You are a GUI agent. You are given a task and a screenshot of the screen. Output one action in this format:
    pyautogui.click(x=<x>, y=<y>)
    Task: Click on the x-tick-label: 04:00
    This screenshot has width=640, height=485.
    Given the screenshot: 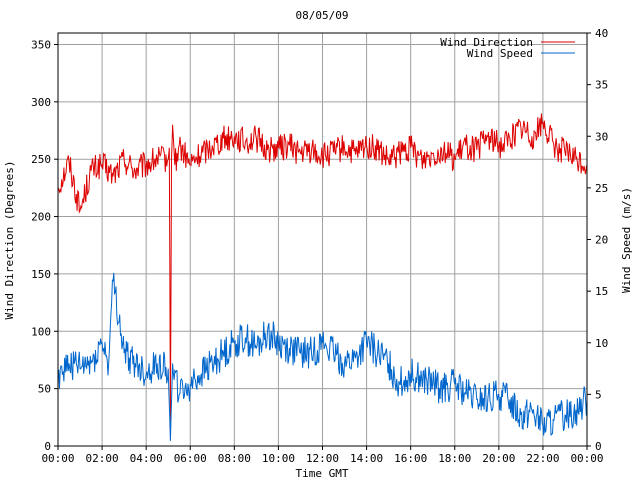 What is the action you would take?
    pyautogui.click(x=146, y=458)
    